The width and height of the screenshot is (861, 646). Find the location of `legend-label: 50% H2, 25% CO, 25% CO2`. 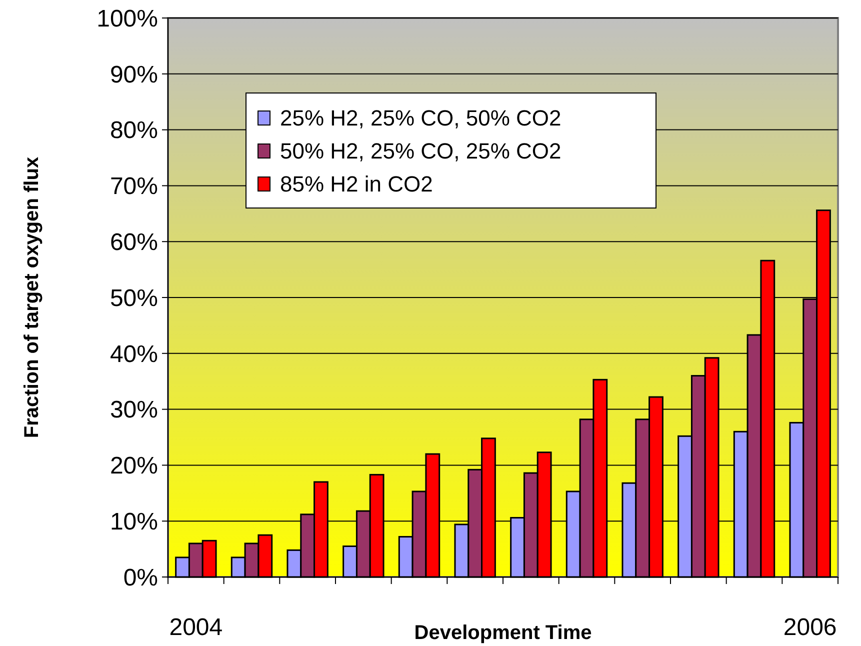

legend-label: 50% H2, 25% CO, 25% CO2 is located at coordinates (421, 151).